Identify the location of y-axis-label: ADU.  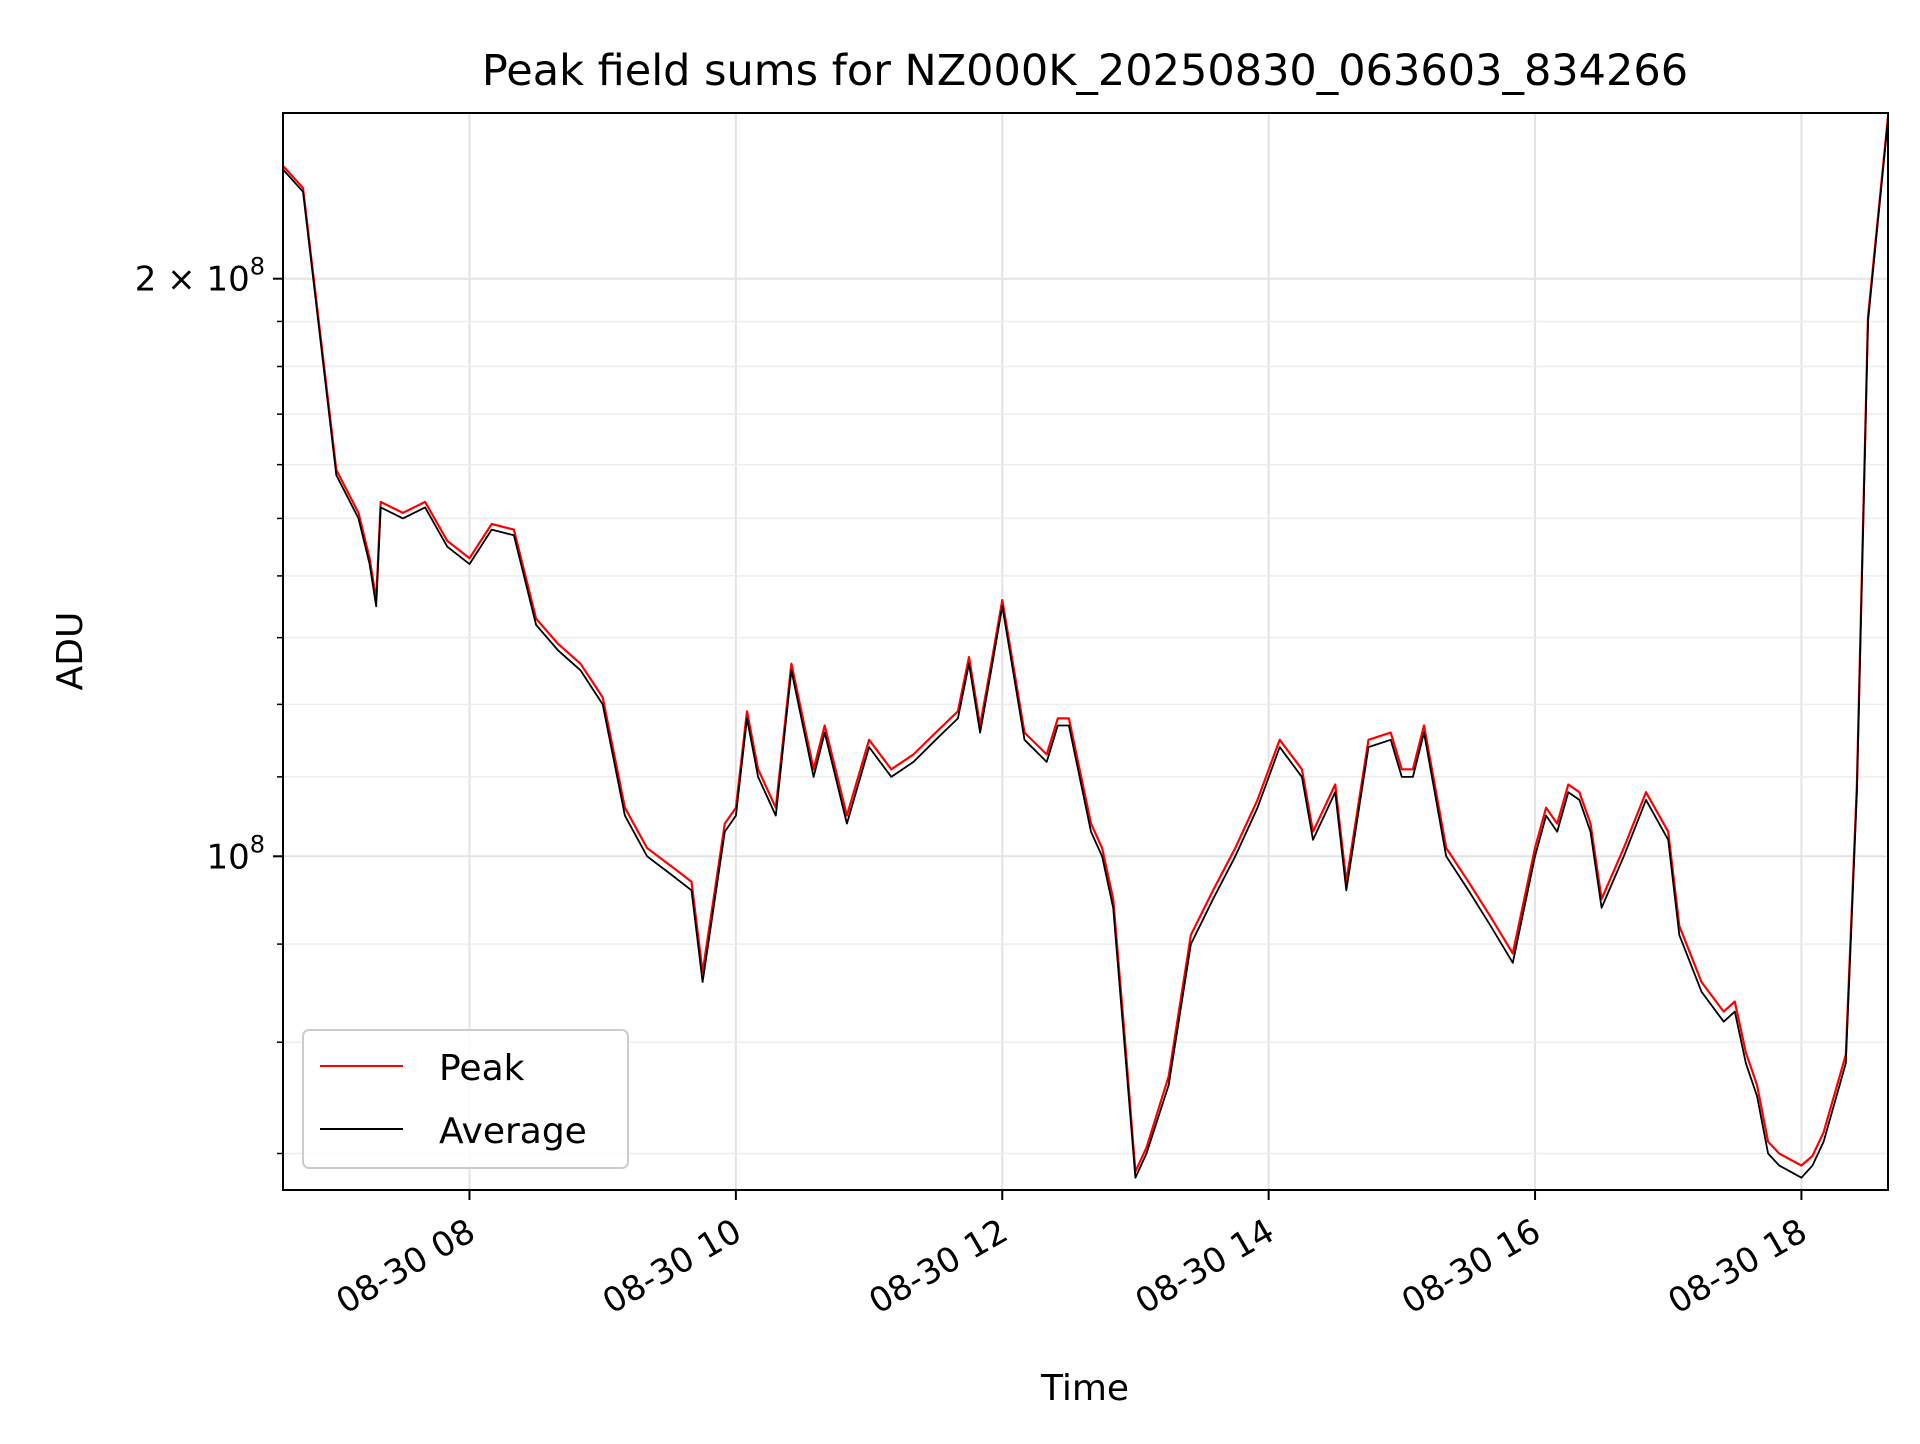
(70, 651).